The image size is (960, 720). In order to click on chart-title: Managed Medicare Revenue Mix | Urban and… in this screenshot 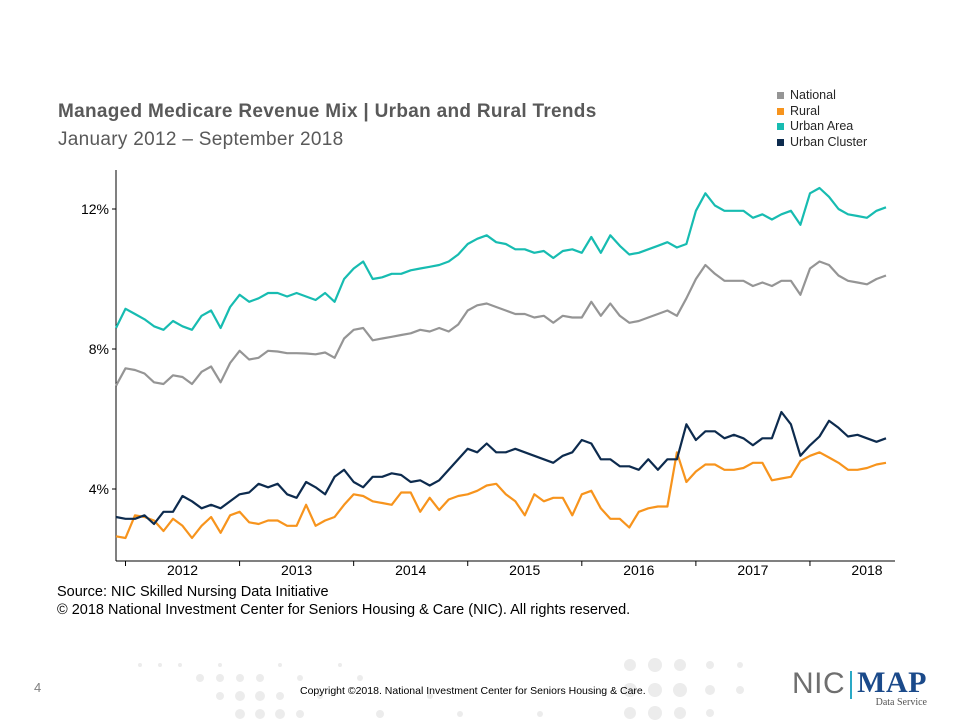, I will do `click(327, 111)`.